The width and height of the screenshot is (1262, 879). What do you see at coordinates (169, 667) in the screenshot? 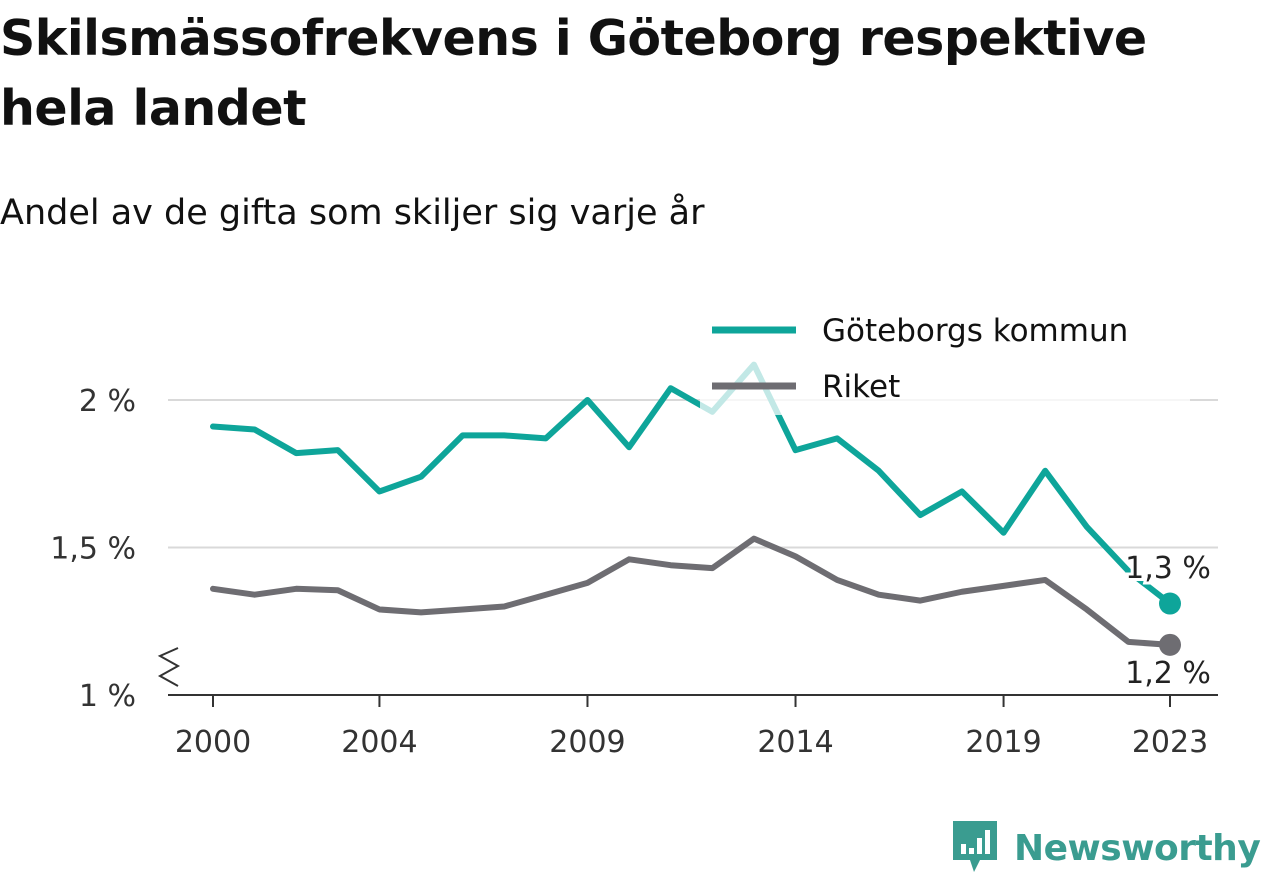
I see `axis-break-icon` at bounding box center [169, 667].